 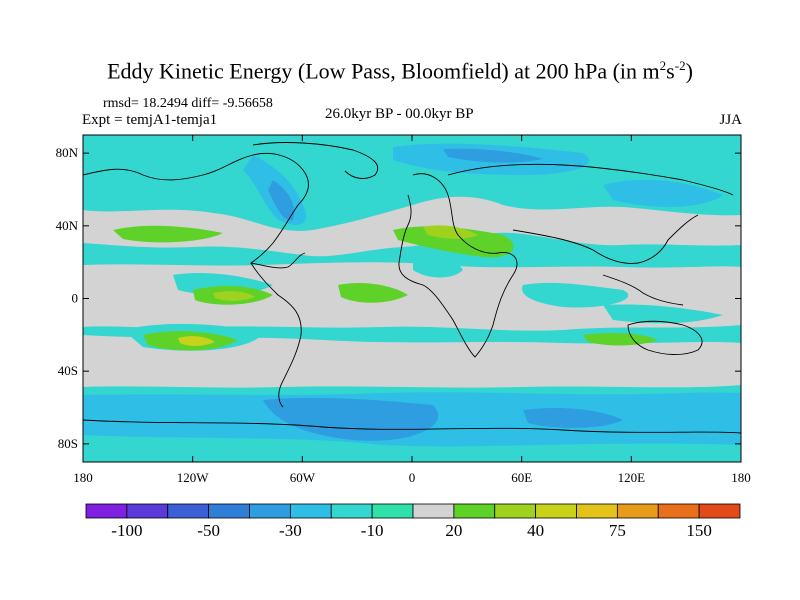 I want to click on colorbar-label: 40, so click(x=535, y=530).